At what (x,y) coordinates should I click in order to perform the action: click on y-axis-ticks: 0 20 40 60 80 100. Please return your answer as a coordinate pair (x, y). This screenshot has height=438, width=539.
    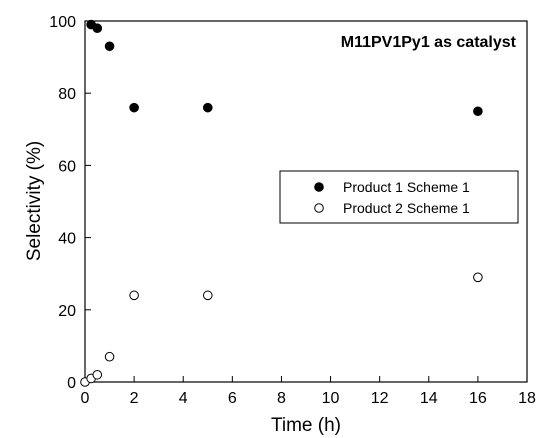
    Looking at the image, I should click on (70, 203).